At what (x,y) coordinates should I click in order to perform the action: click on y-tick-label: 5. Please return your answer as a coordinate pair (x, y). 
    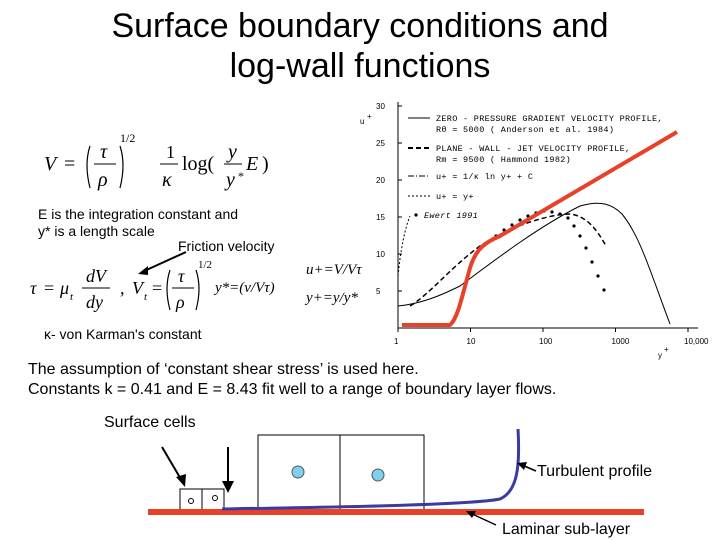
    Looking at the image, I should click on (378, 291).